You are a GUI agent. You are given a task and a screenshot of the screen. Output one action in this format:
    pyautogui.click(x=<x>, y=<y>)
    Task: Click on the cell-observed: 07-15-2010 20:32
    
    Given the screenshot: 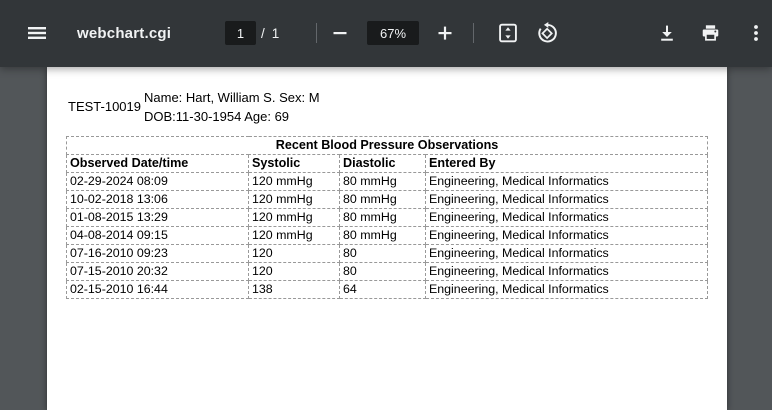 What is the action you would take?
    pyautogui.click(x=157, y=271)
    